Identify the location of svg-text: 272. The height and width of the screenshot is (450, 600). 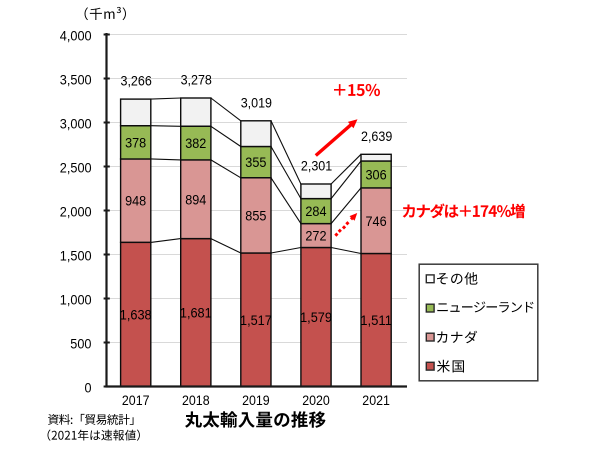
(315, 237).